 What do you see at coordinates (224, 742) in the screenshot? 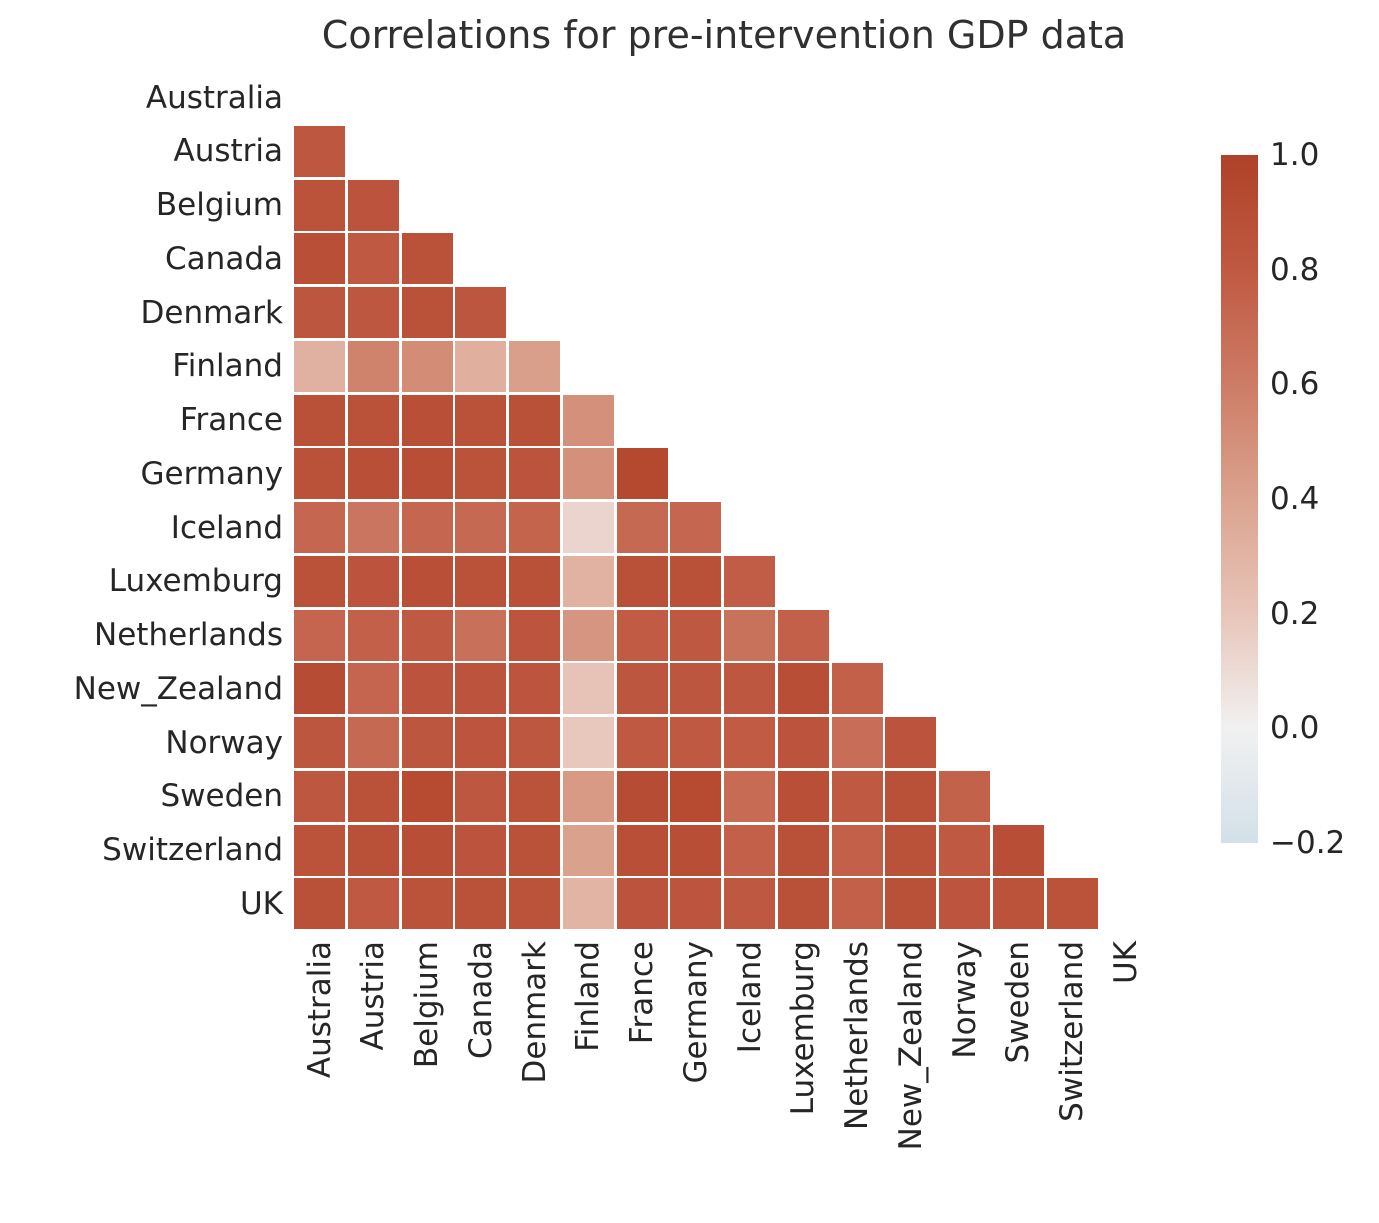
I see `y-tick-label: Norway` at bounding box center [224, 742].